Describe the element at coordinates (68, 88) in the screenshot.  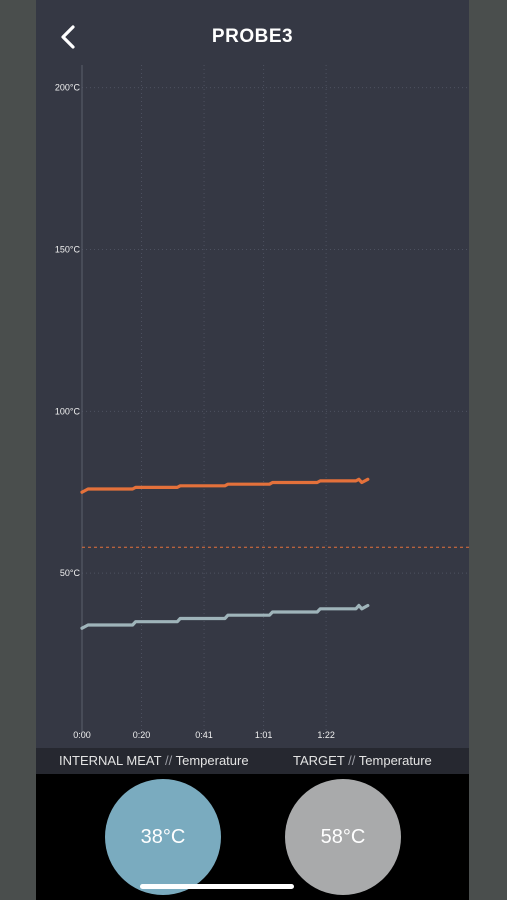
I see `y-tick-label: 200°C` at that location.